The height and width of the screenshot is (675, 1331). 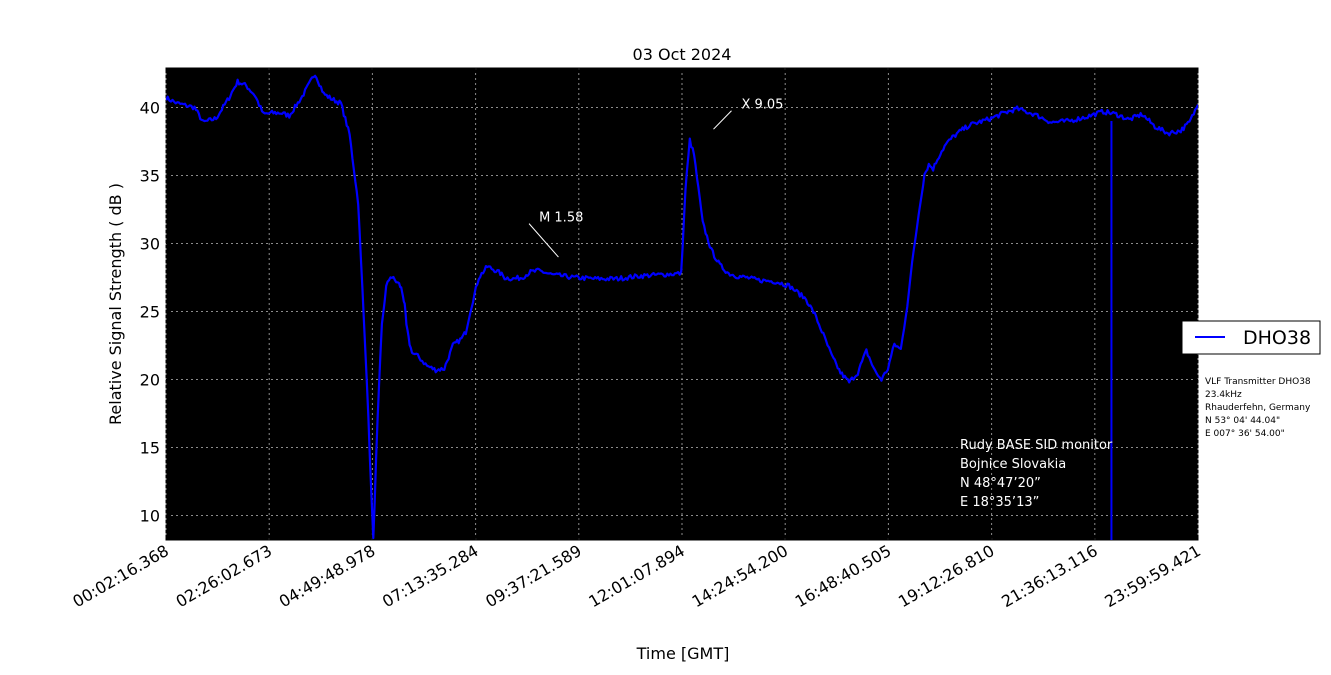 What do you see at coordinates (762, 105) in the screenshot?
I see `annotation-label-1: X 9.05` at bounding box center [762, 105].